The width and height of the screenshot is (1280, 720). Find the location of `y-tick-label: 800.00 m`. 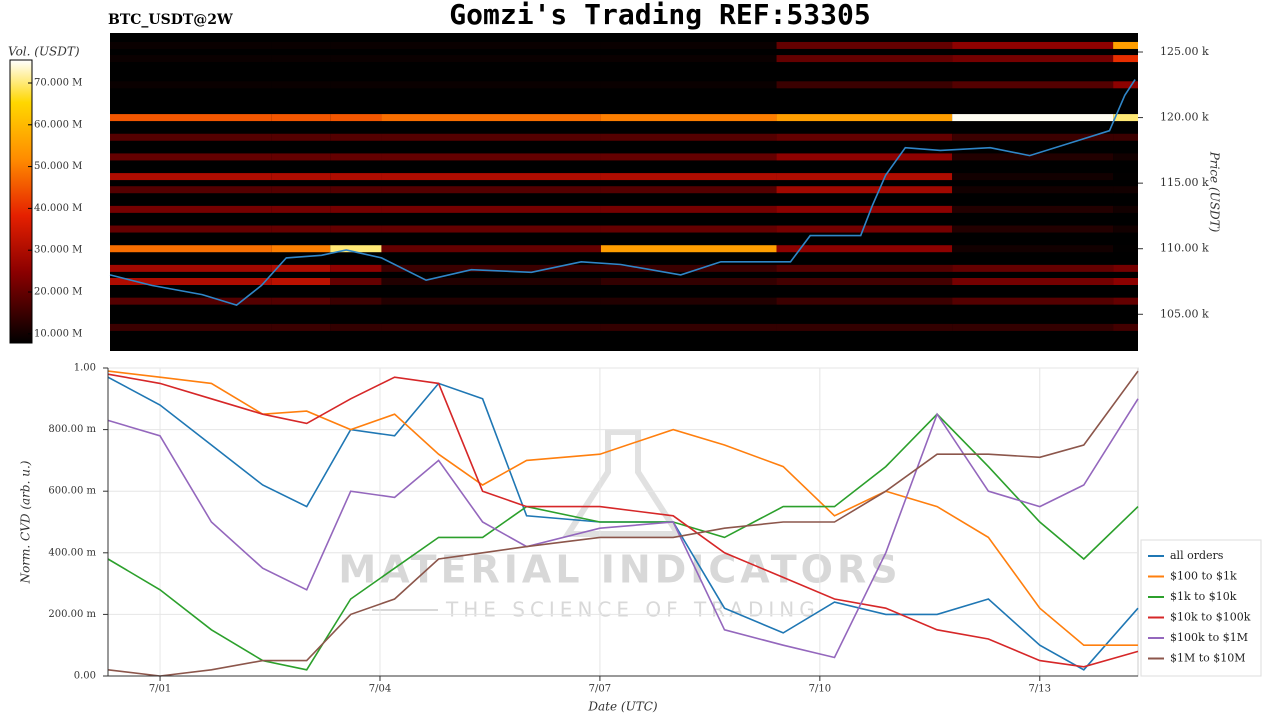

y-tick-label: 800.00 m is located at coordinates (72, 429).